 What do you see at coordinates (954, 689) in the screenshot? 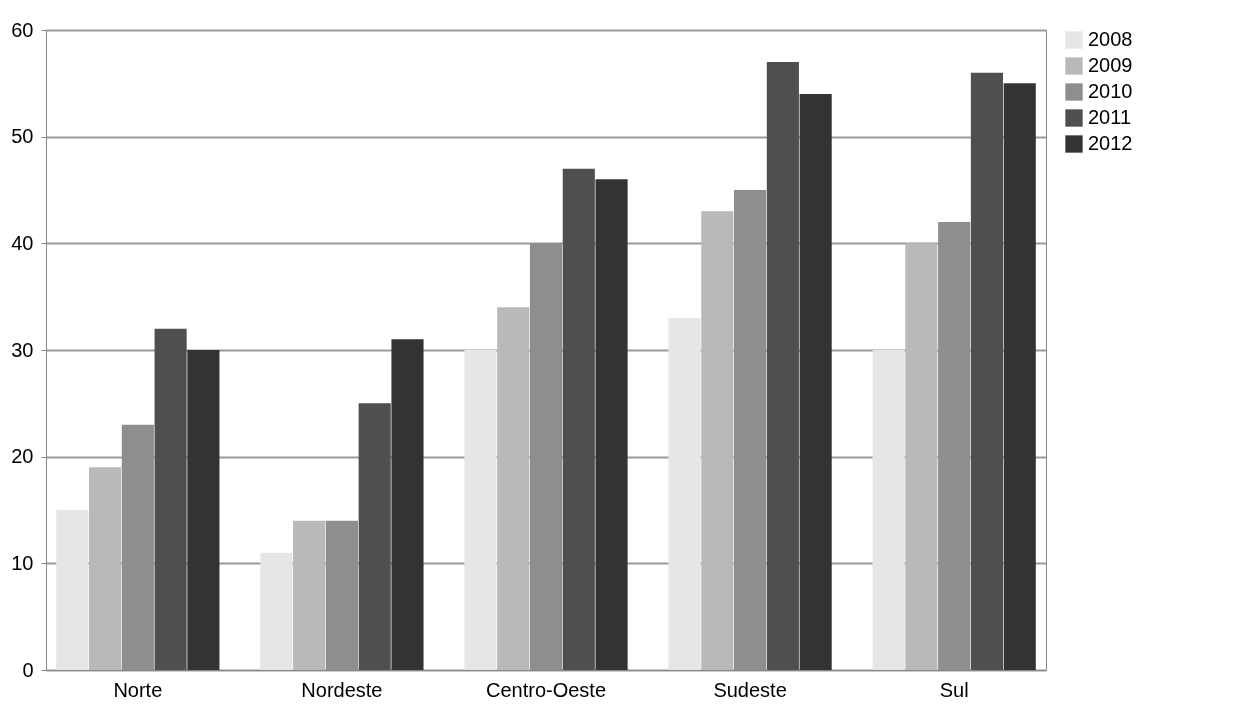
I see `x-tick-label: Sul` at bounding box center [954, 689].